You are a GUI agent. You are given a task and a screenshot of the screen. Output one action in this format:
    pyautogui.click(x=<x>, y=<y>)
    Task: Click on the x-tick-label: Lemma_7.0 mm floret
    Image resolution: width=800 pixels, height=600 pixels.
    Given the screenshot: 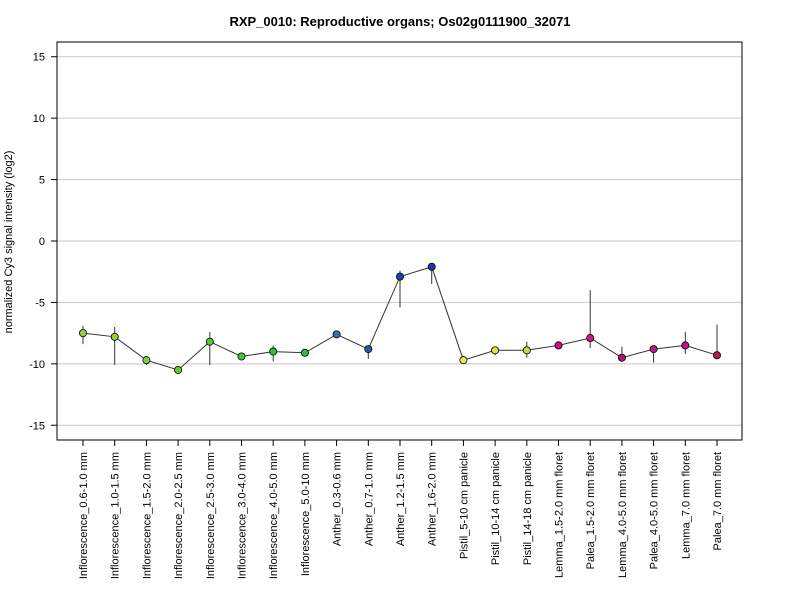 What is the action you would take?
    pyautogui.click(x=686, y=505)
    